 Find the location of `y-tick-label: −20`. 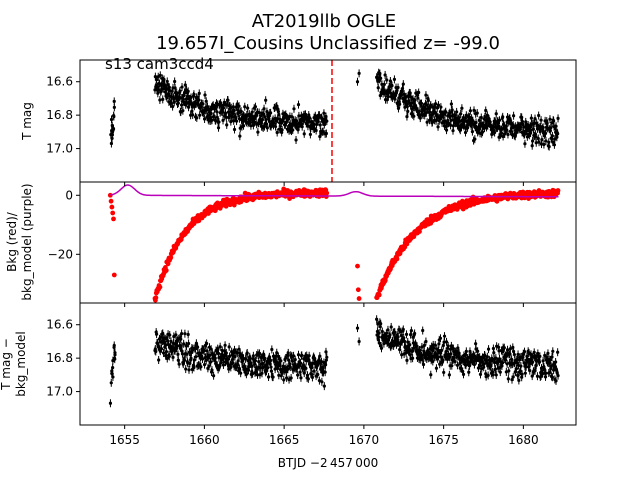

y-tick-label: −20 is located at coordinates (60, 254).